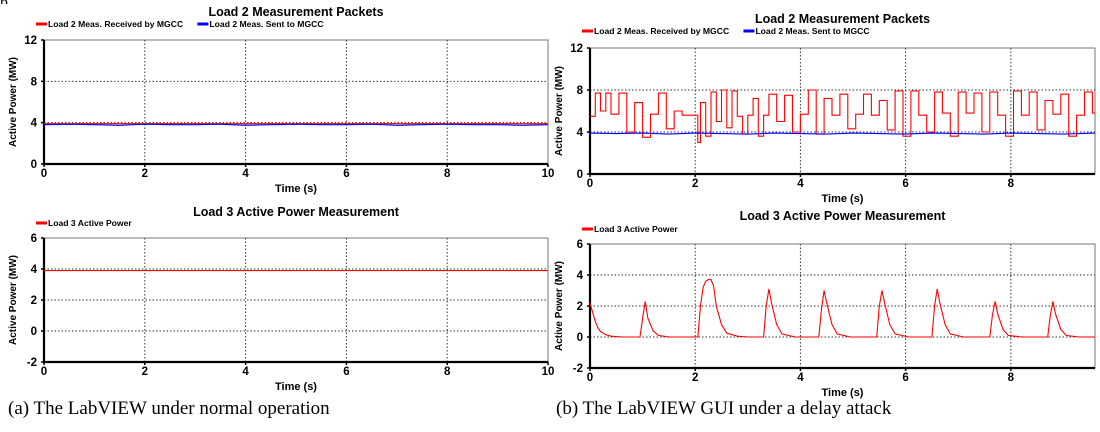 The height and width of the screenshot is (432, 1100). I want to click on cropped-text-a: p, so click(4, 2).